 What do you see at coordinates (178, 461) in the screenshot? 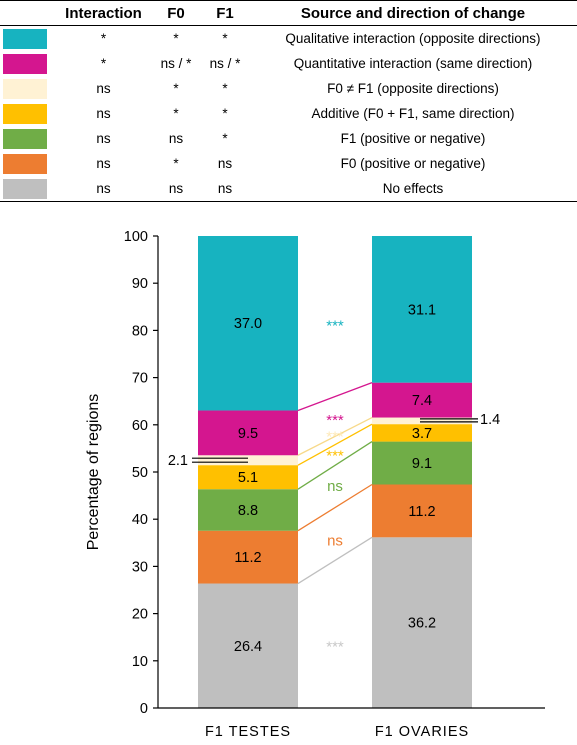
I see `data-label: 2.1` at bounding box center [178, 461].